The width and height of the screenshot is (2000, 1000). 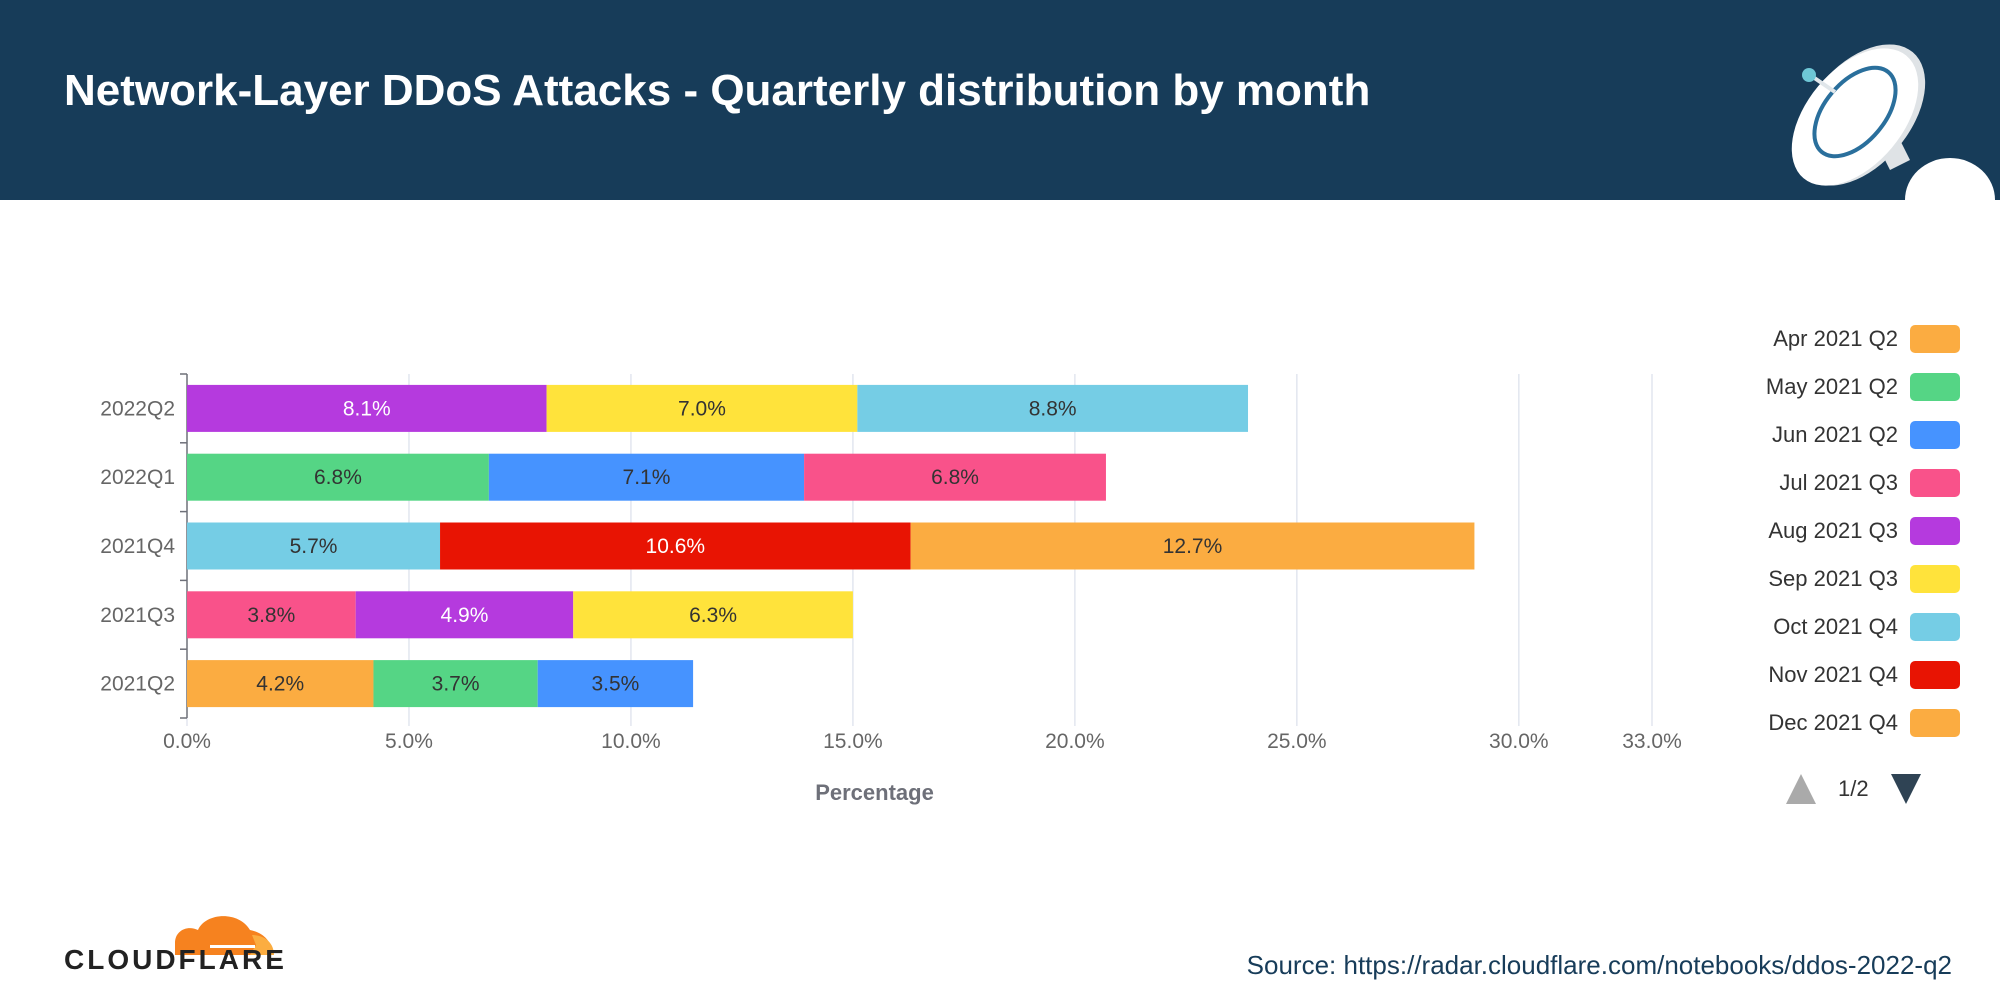 I want to click on y-category-label: 2021Q2, so click(x=137, y=684).